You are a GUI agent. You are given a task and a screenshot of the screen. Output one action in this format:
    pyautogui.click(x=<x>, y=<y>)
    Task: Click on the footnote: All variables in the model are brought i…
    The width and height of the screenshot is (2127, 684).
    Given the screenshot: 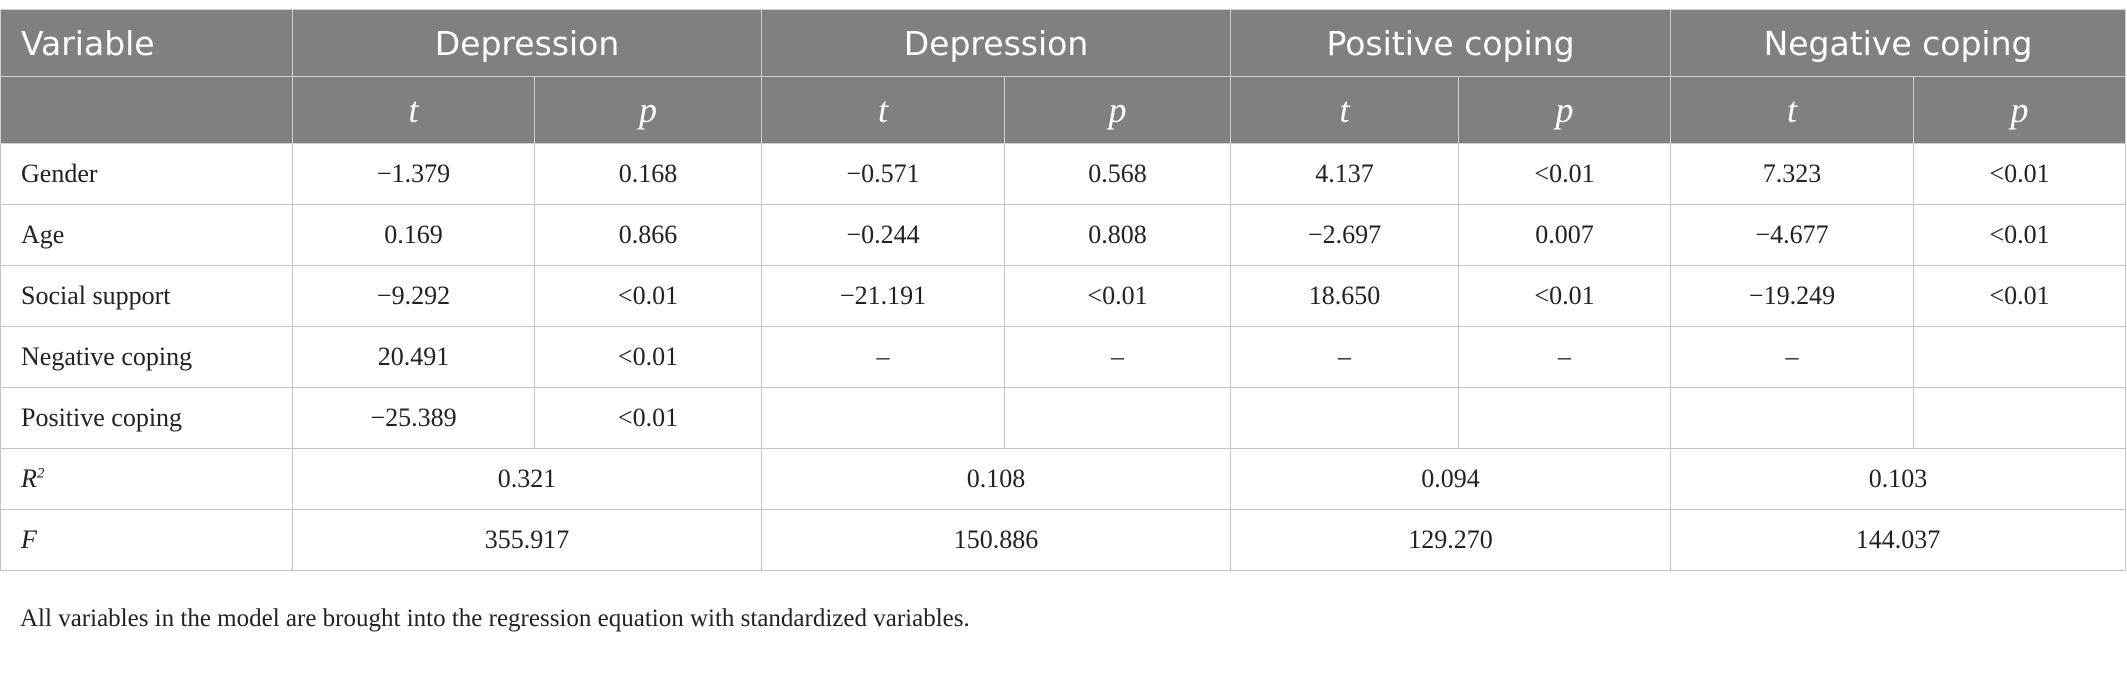 What is the action you would take?
    pyautogui.click(x=495, y=618)
    